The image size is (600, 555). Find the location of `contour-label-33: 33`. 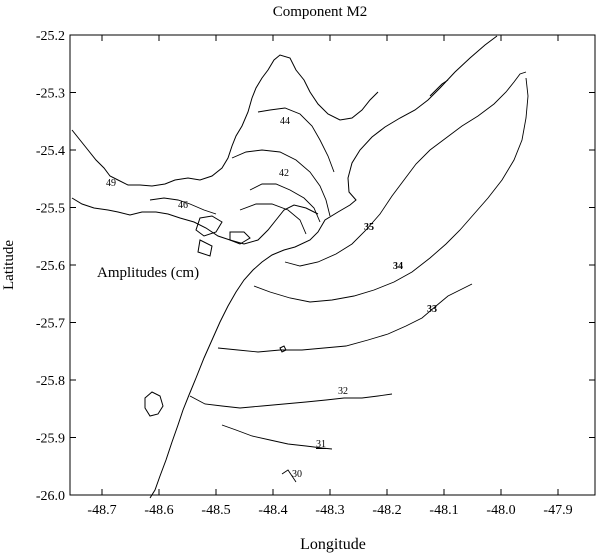

contour-label-33: 33 is located at coordinates (432, 309).